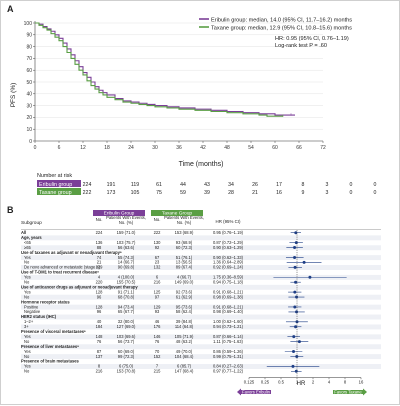  I want to click on panel-a-label: A, so click(10, 9).